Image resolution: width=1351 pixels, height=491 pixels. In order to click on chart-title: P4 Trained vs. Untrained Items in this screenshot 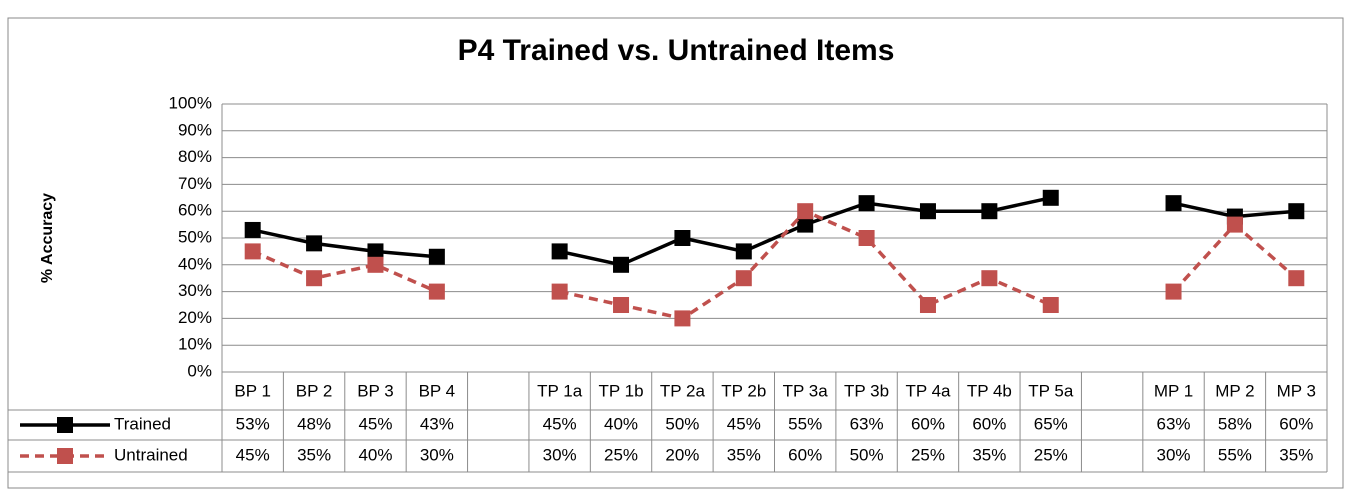, I will do `click(676, 50)`.